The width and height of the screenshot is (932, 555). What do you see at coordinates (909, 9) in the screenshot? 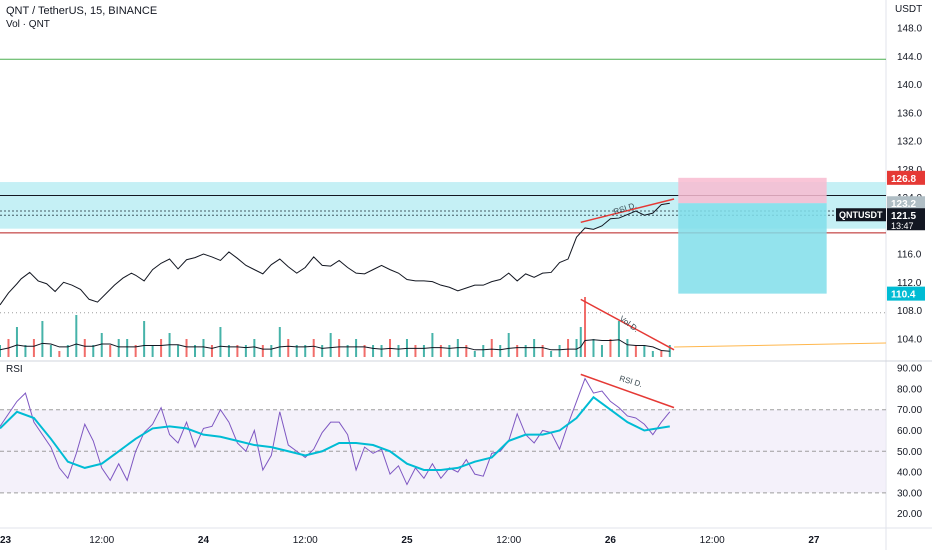
I see `currency-label: USDT` at bounding box center [909, 9].